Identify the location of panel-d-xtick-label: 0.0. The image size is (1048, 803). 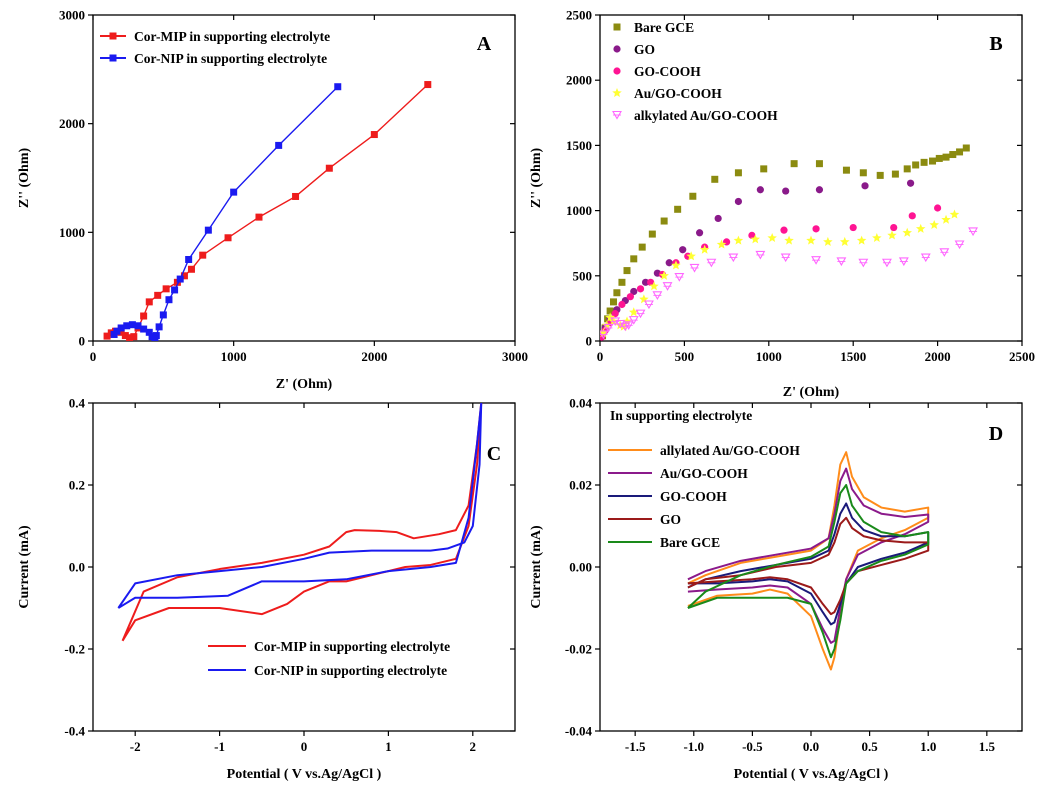
(811, 746).